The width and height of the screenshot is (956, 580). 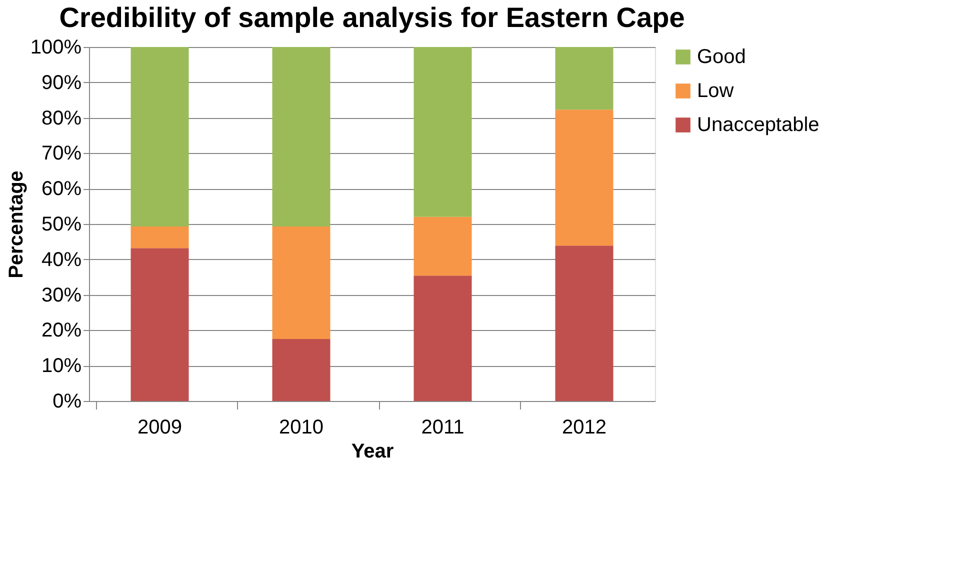 What do you see at coordinates (61, 153) in the screenshot?
I see `y-tick-label: 70%` at bounding box center [61, 153].